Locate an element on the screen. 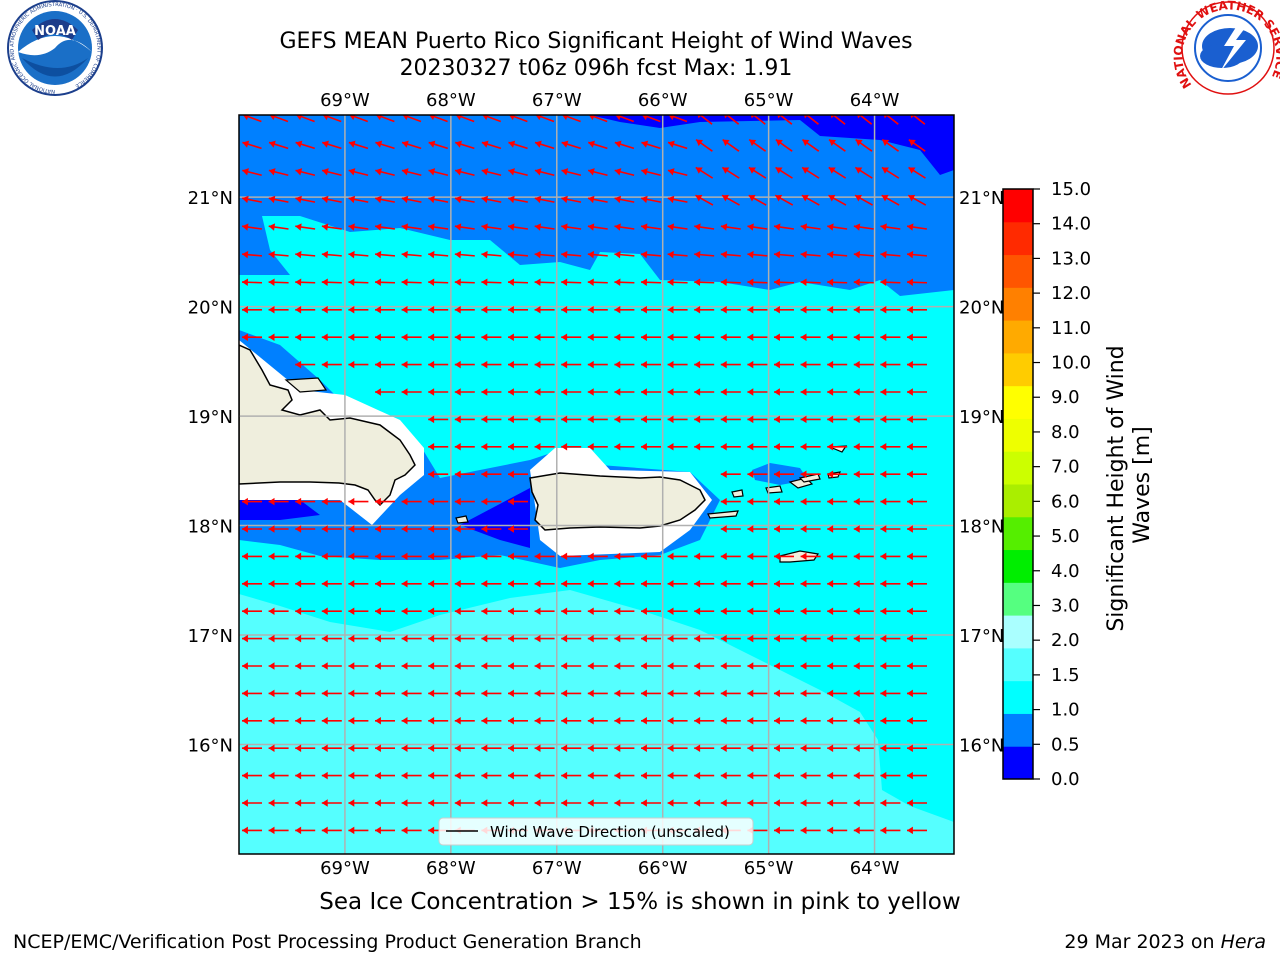 The height and width of the screenshot is (960, 1280). colorbar-tick-label: 0.5 is located at coordinates (1065, 744).